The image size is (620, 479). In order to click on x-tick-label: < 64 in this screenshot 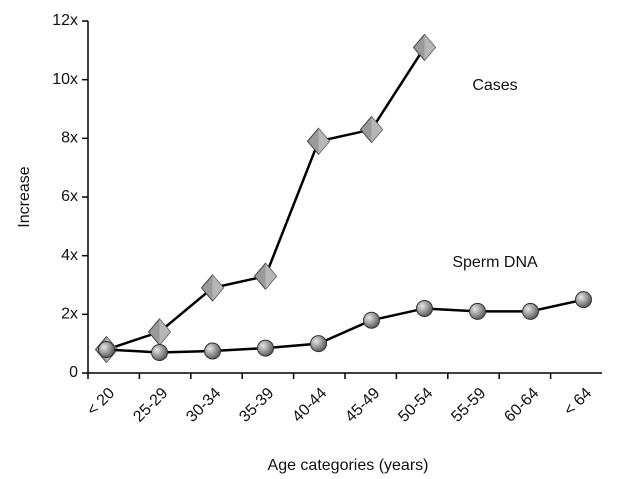, I will do `click(578, 402)`.